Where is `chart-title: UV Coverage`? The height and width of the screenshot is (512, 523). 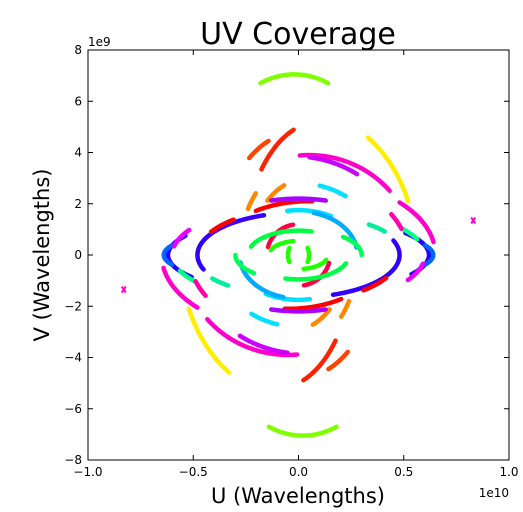 chart-title: UV Coverage is located at coordinates (298, 34).